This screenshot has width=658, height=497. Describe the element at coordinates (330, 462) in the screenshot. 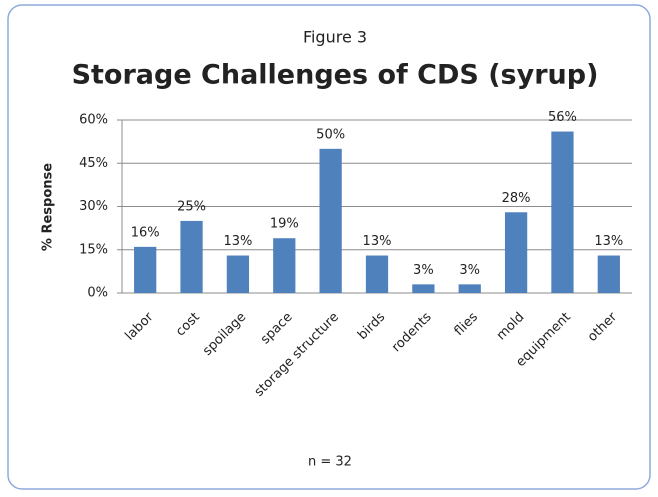

I see `annotation: n = 32` at that location.